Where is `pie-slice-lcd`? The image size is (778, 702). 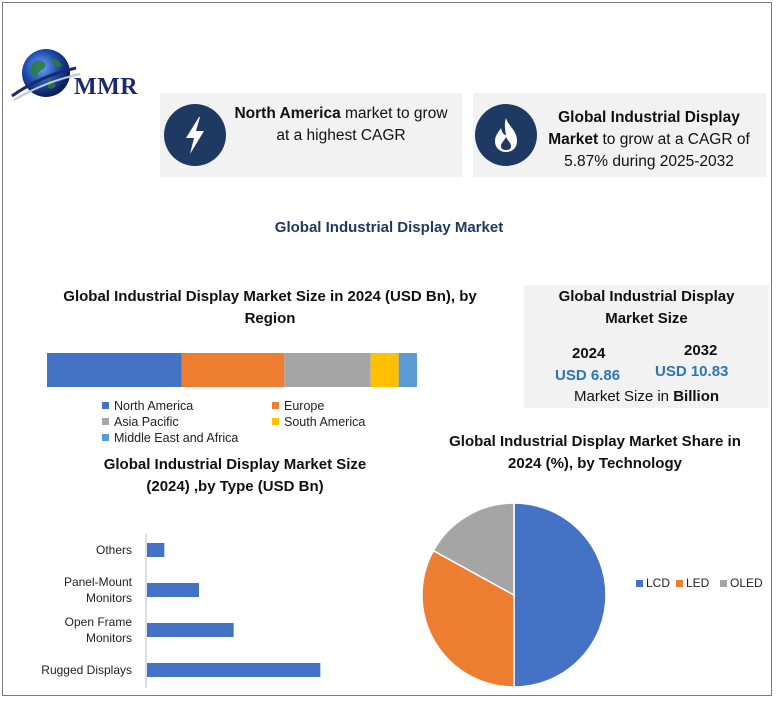 pie-slice-lcd is located at coordinates (560, 595).